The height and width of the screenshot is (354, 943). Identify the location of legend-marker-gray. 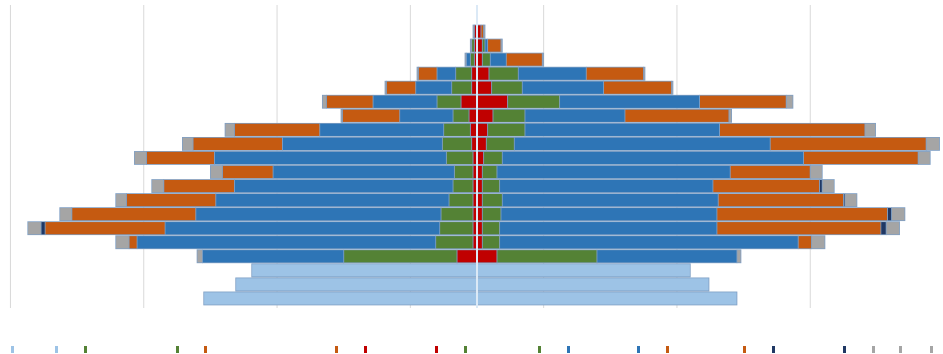
(900, 349).